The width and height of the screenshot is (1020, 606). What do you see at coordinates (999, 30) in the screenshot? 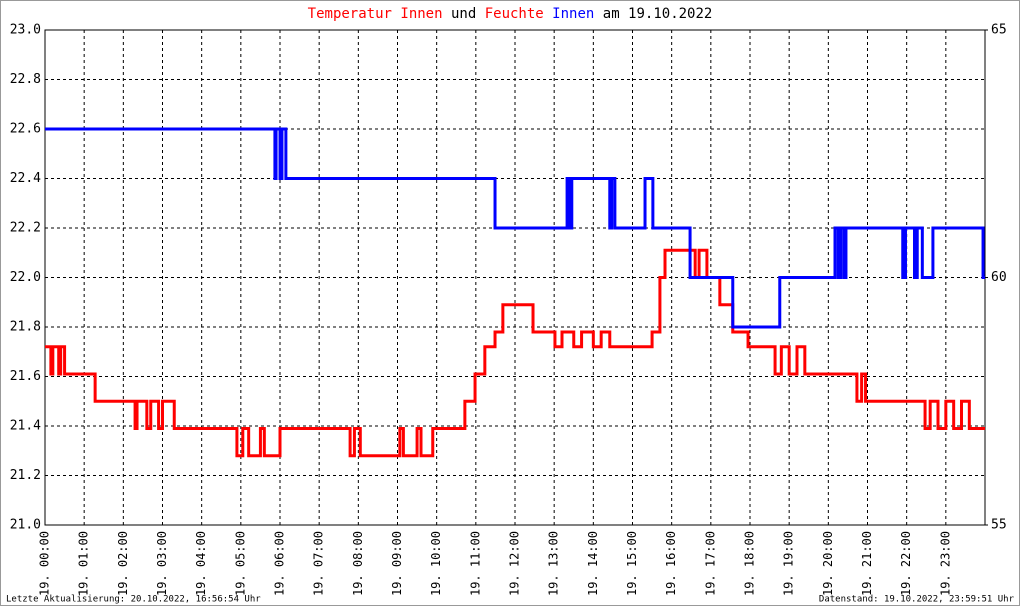
I see `y2-tick-label: 65` at bounding box center [999, 30].